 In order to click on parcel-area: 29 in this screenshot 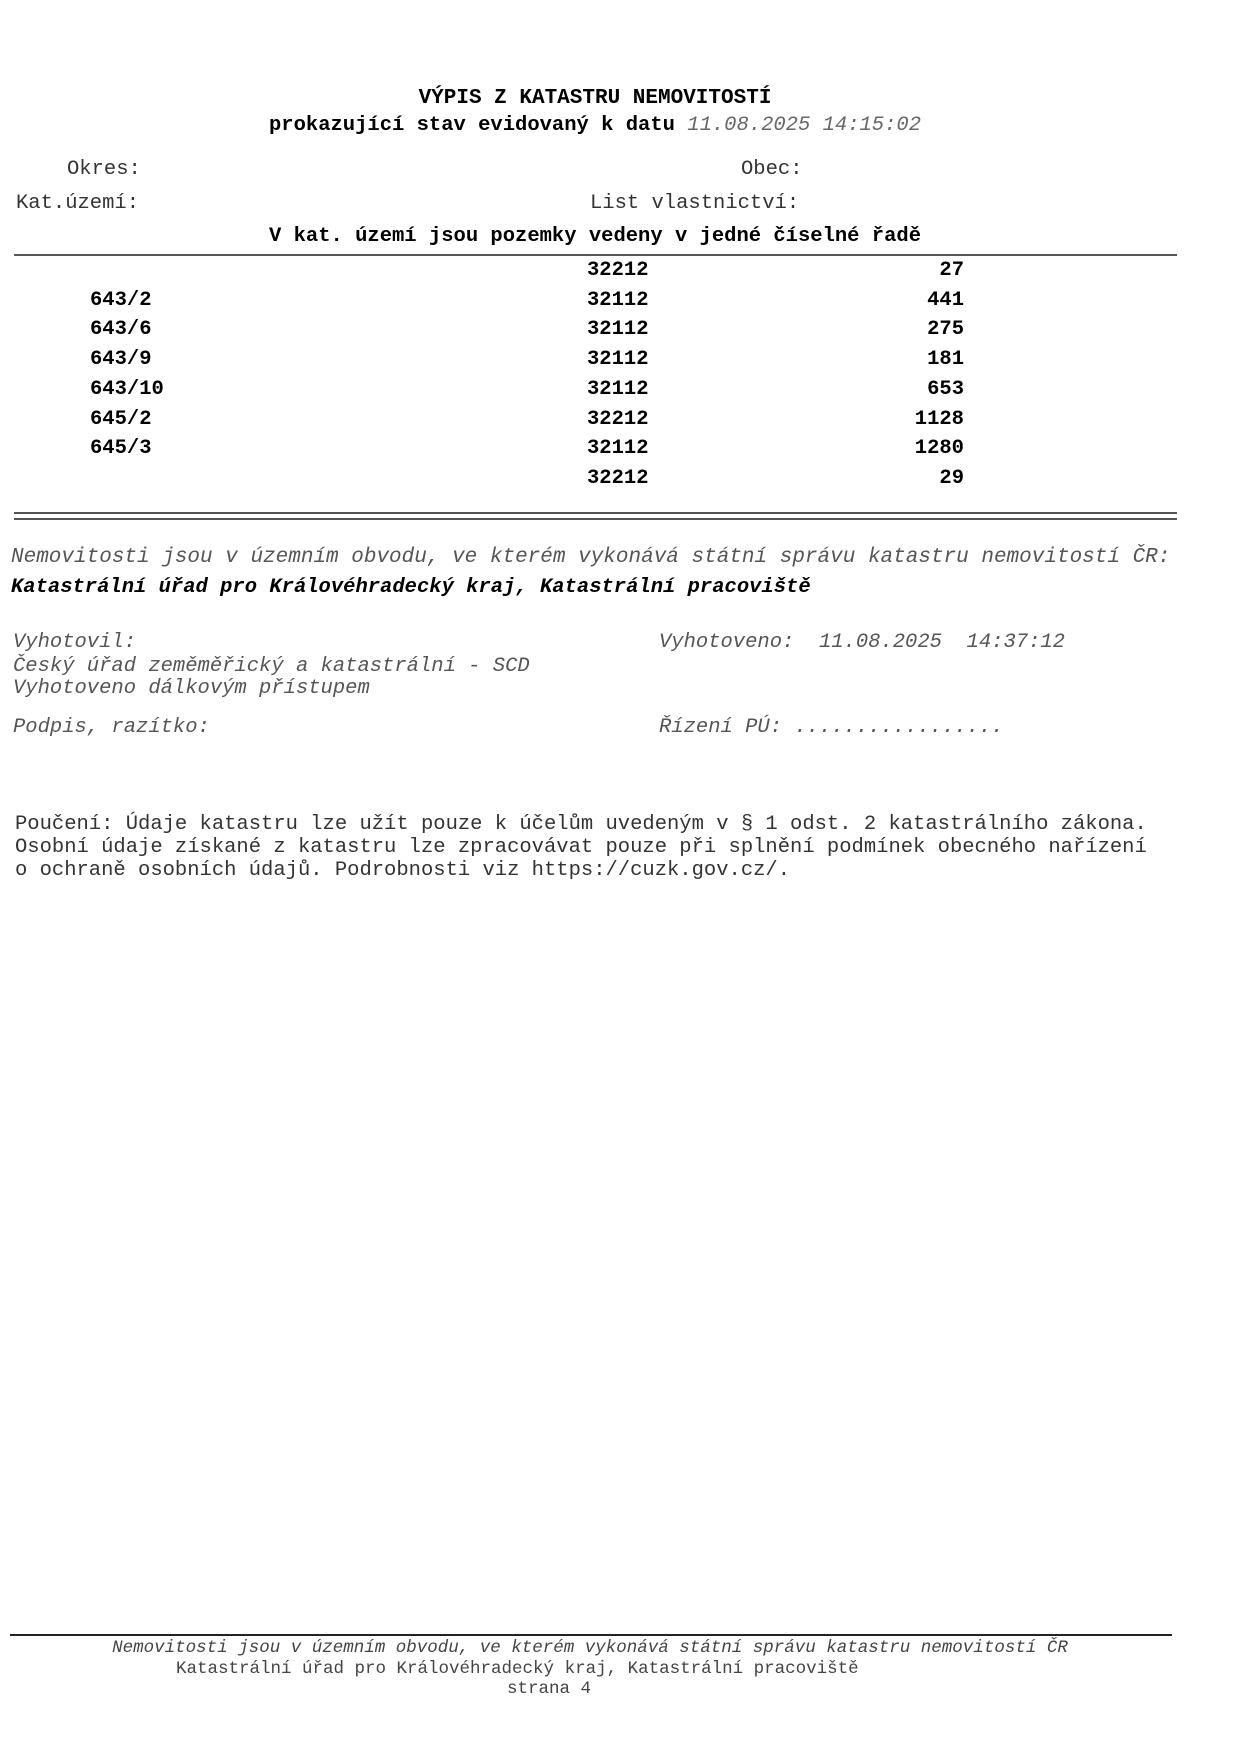, I will do `click(951, 478)`.